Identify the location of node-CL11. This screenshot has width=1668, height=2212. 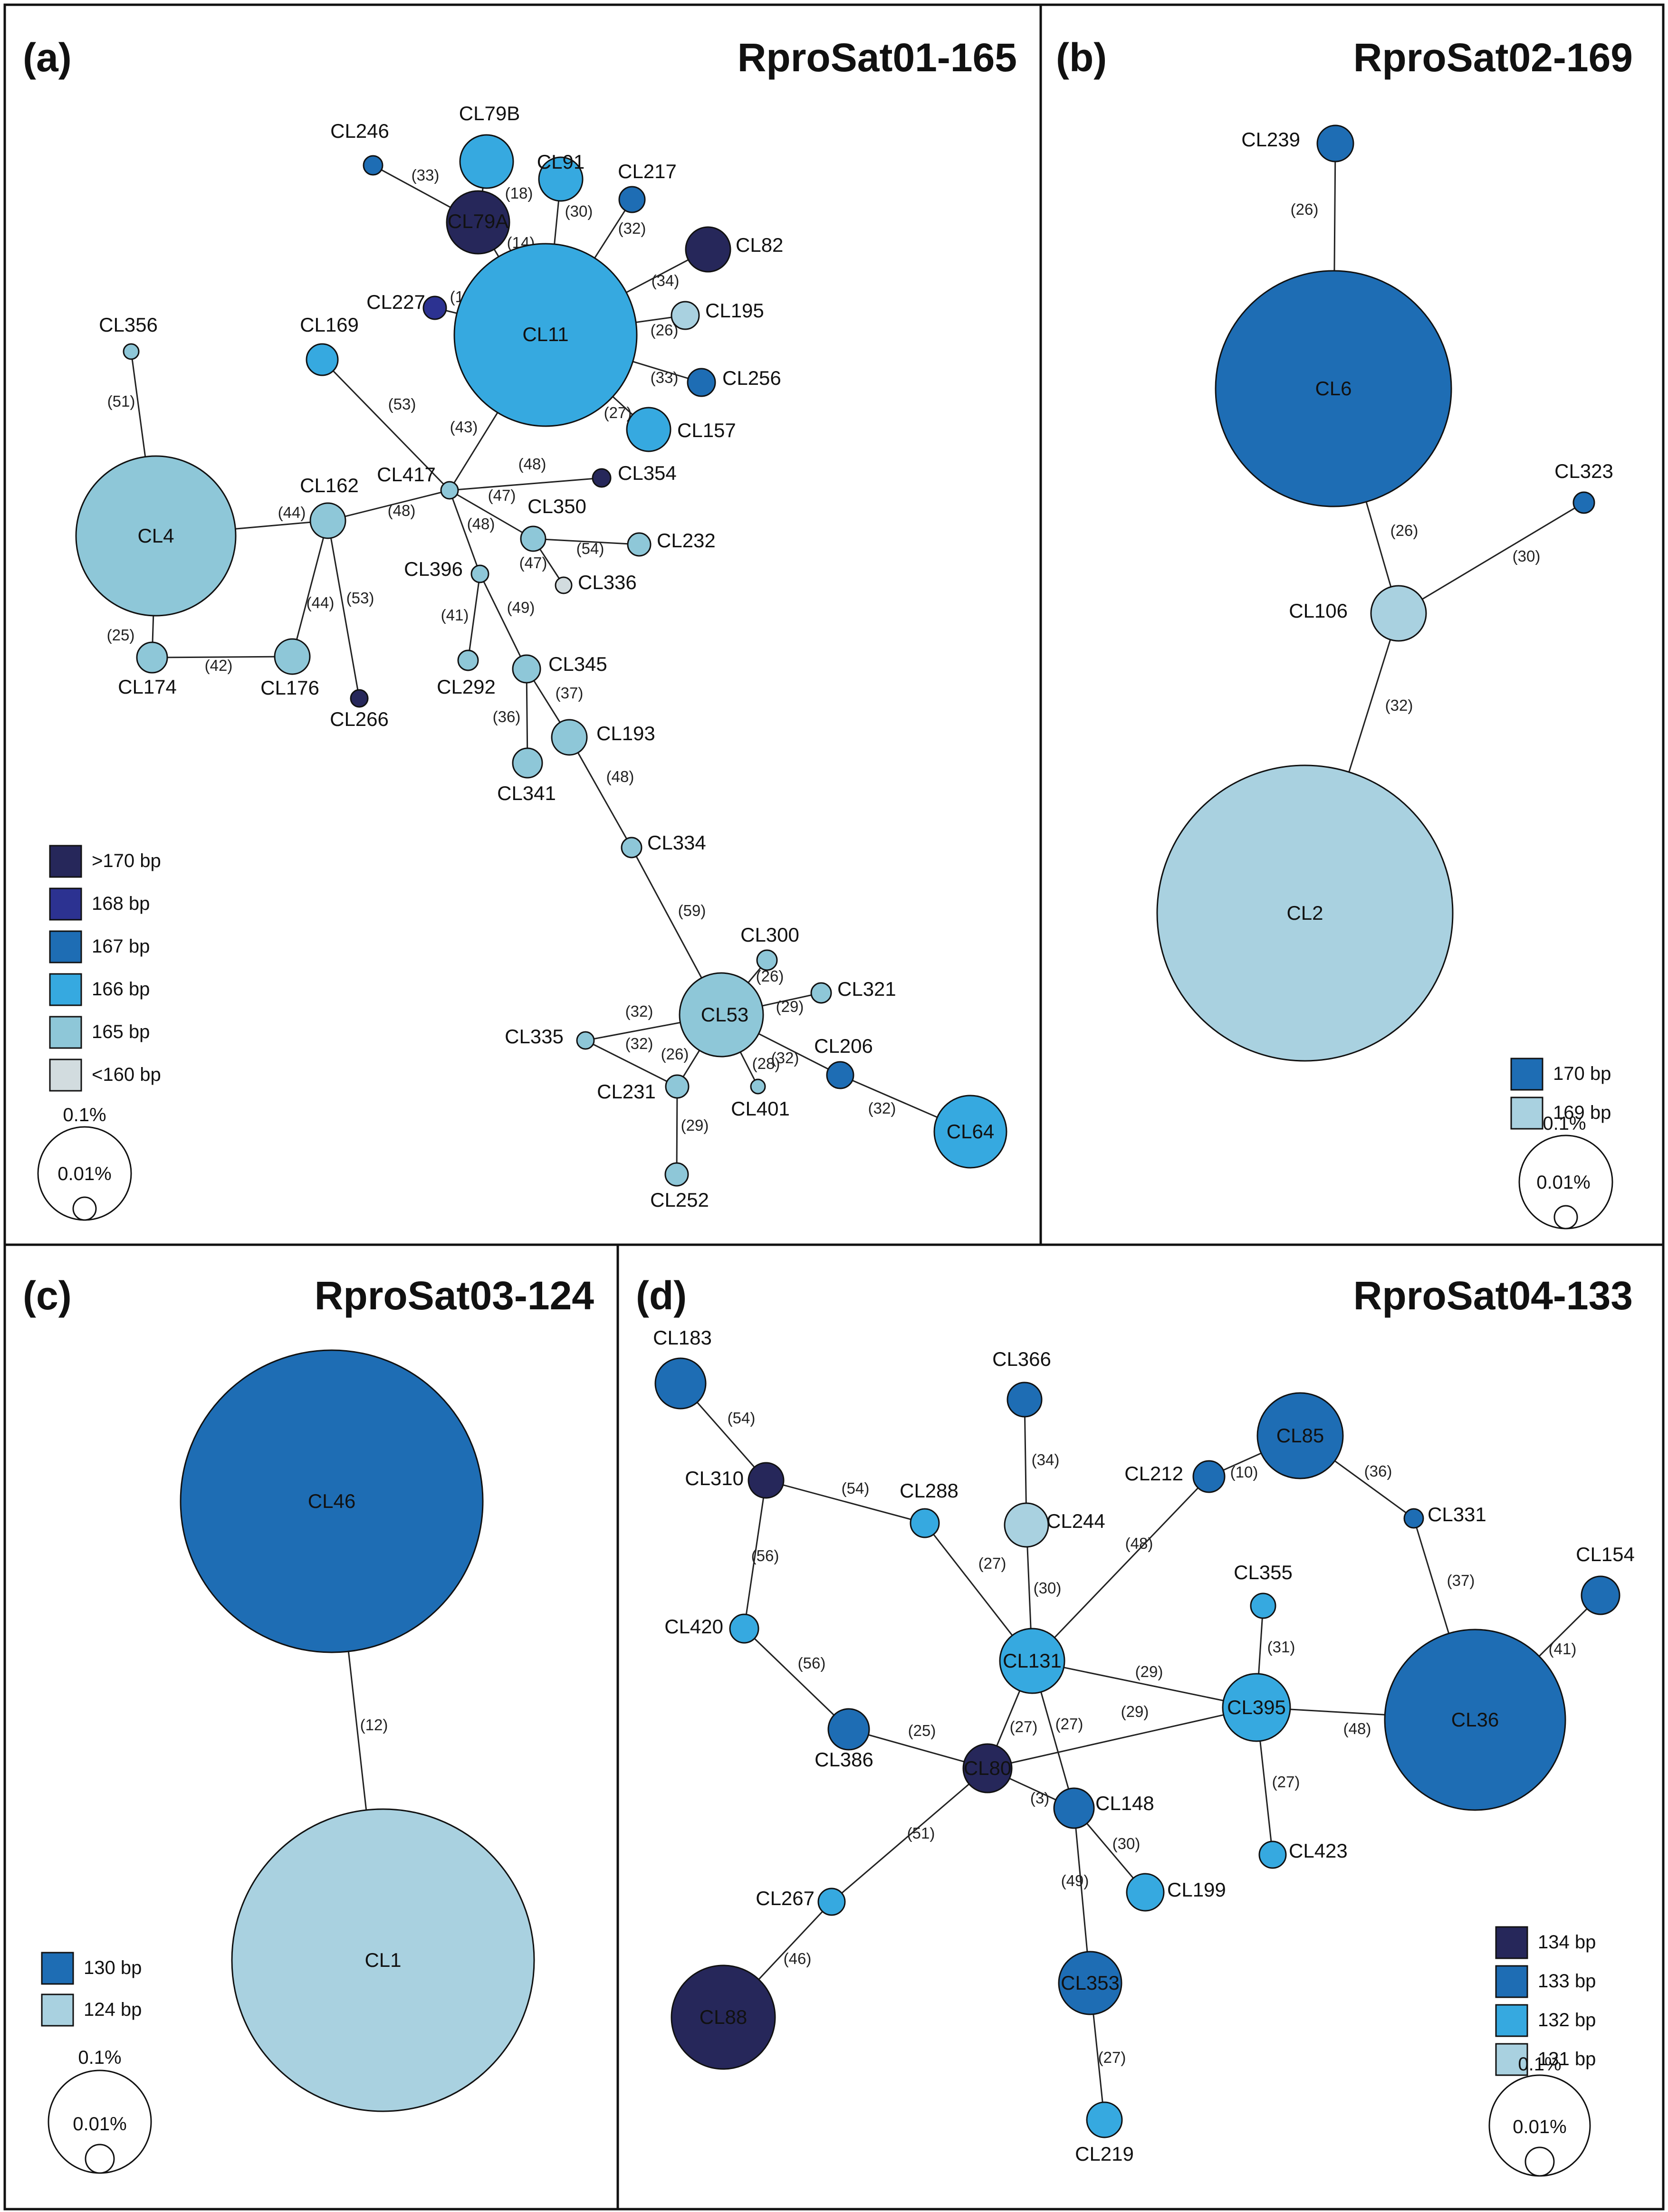
(545, 335).